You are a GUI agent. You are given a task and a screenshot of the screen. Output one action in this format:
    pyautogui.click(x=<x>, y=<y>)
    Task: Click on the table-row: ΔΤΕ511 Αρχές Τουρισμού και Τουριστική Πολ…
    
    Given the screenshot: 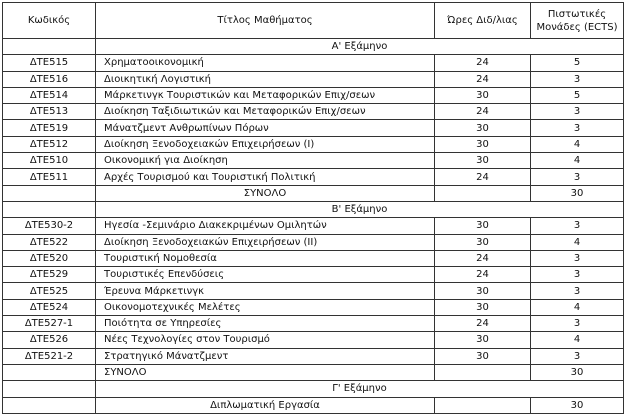 What is the action you would take?
    pyautogui.click(x=313, y=177)
    